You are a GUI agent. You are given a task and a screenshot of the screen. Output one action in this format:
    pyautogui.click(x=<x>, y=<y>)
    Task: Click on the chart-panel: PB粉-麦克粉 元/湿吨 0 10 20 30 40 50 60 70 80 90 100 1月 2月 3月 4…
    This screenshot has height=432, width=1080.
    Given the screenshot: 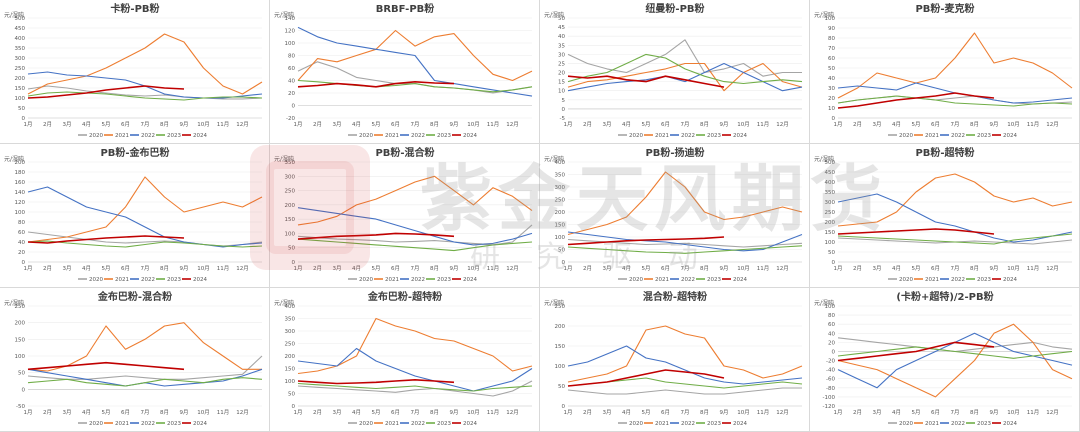 What is the action you would take?
    pyautogui.click(x=945, y=72)
    